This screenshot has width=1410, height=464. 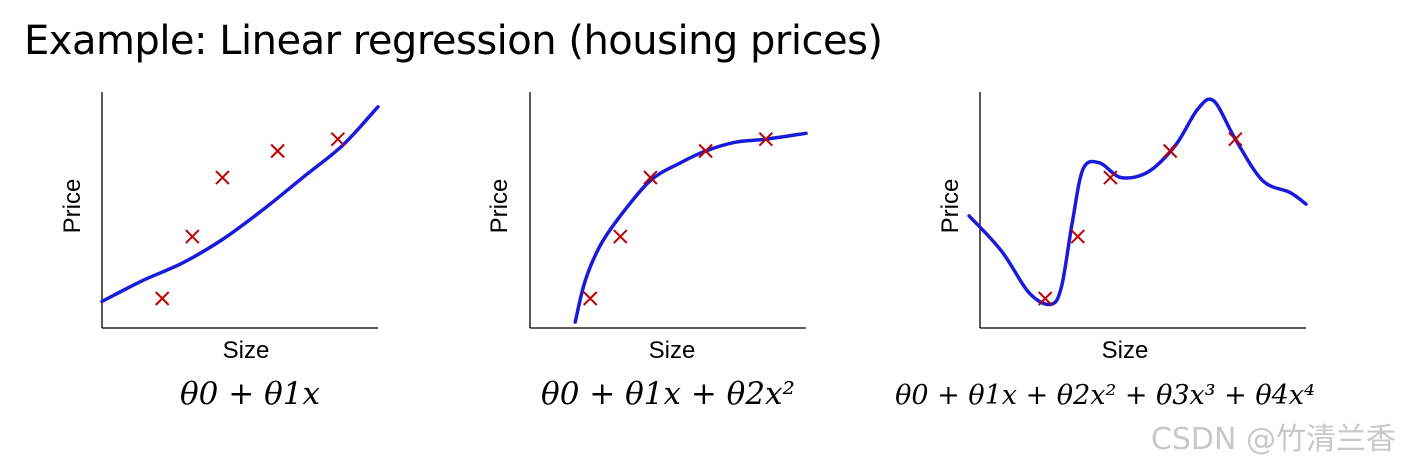 I want to click on model-formula: θ0 + θ1x + θ2x², so click(x=668, y=394).